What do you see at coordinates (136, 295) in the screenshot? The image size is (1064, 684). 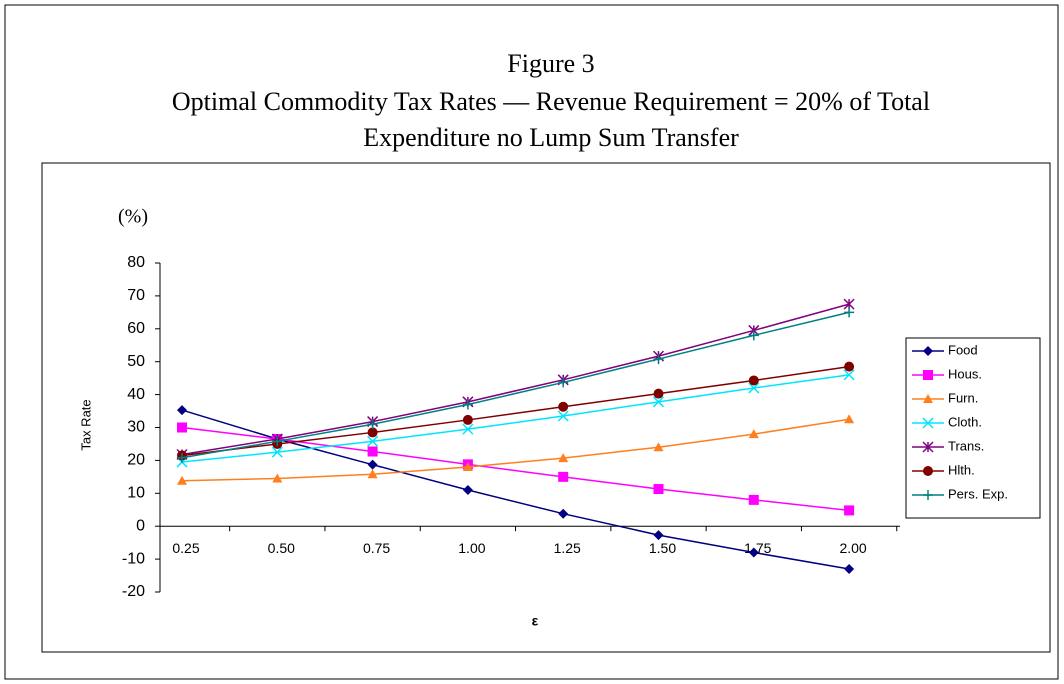 I see `y-tick-label: 70` at bounding box center [136, 295].